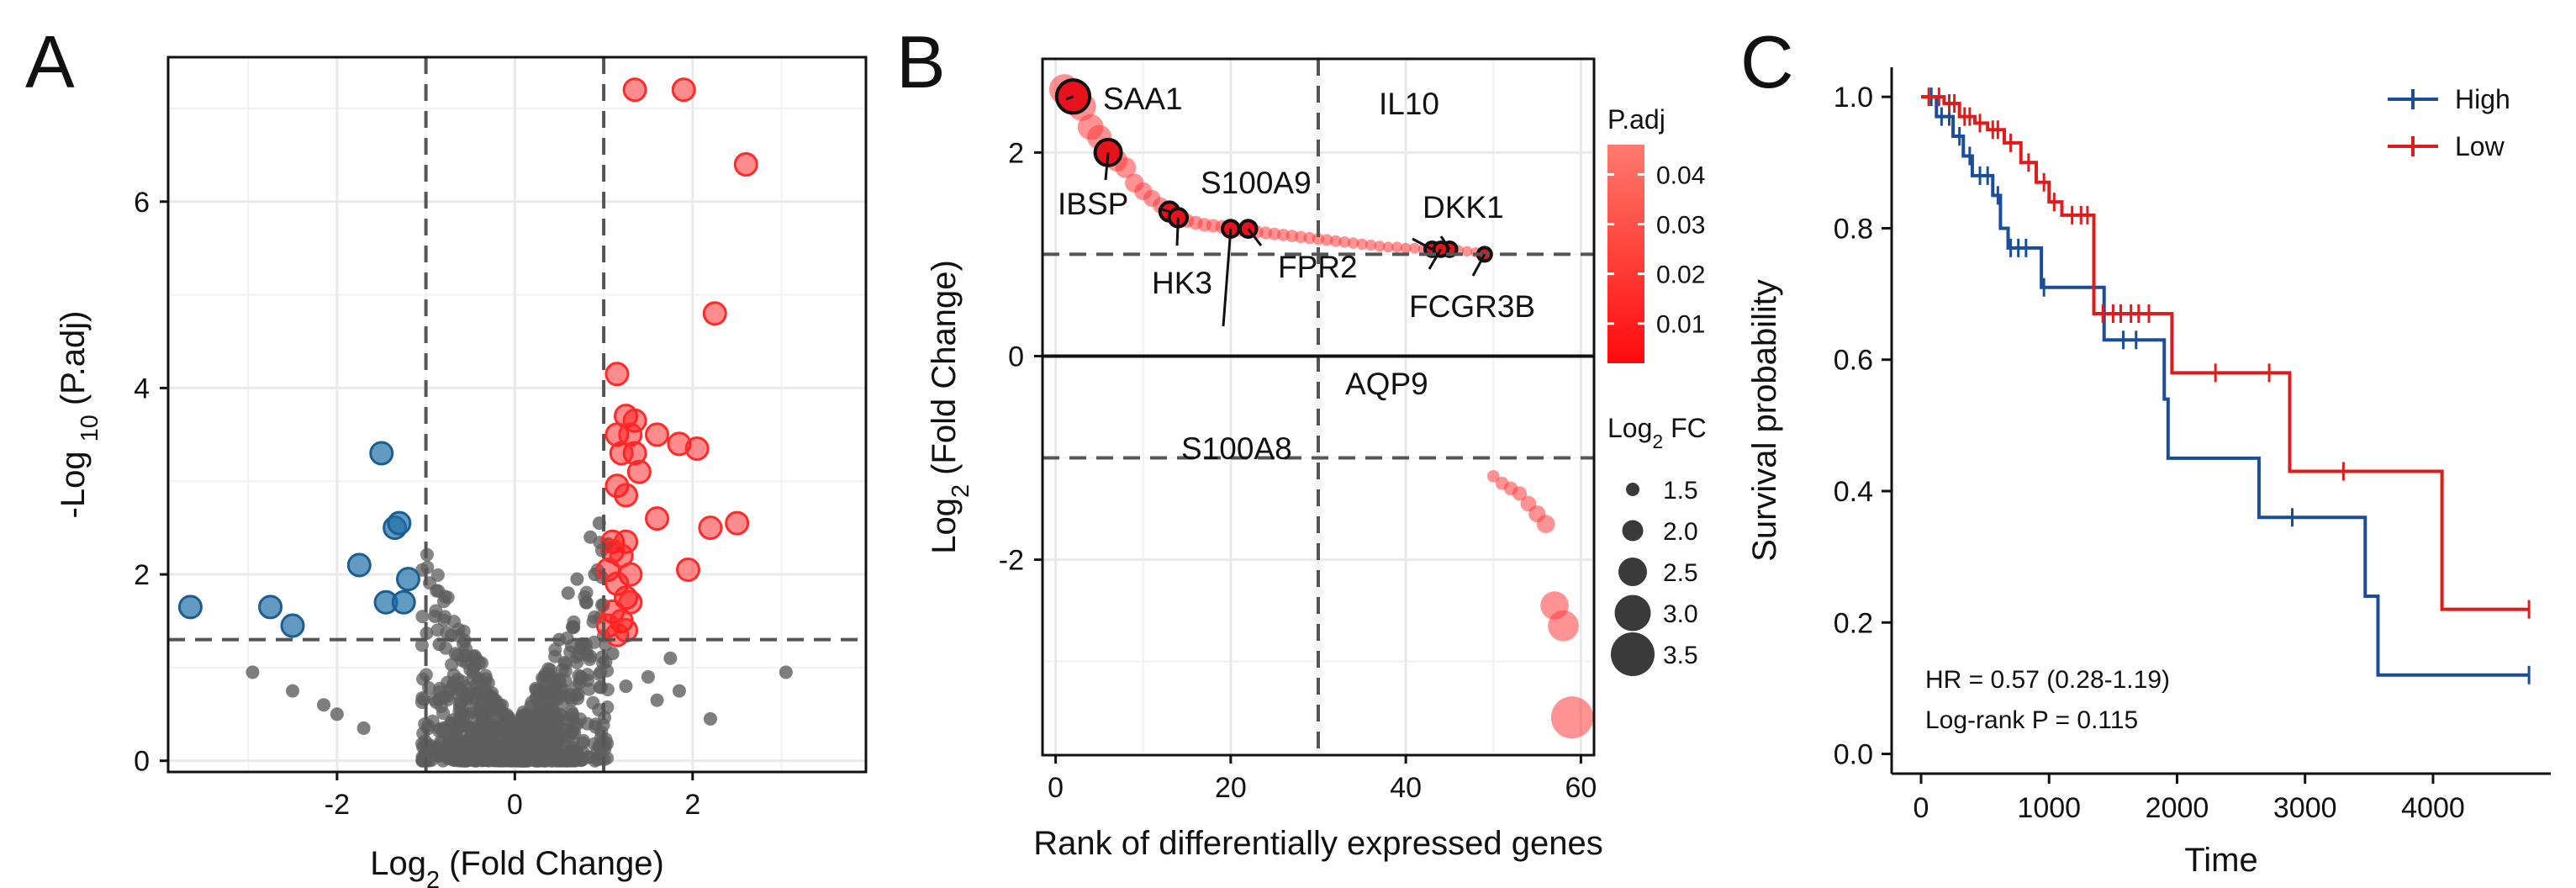  I want to click on rank-gene-label: IL10, so click(1409, 104).